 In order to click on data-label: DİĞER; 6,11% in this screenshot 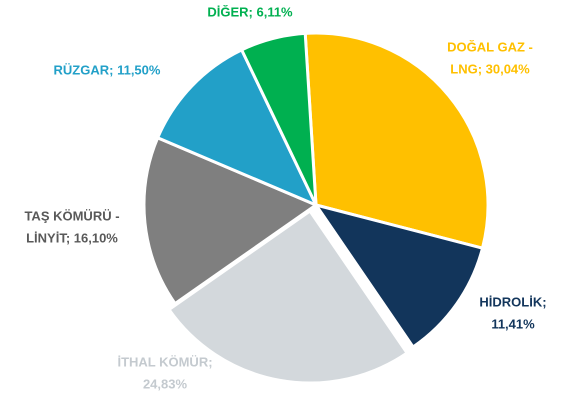, I will do `click(250, 11)`.